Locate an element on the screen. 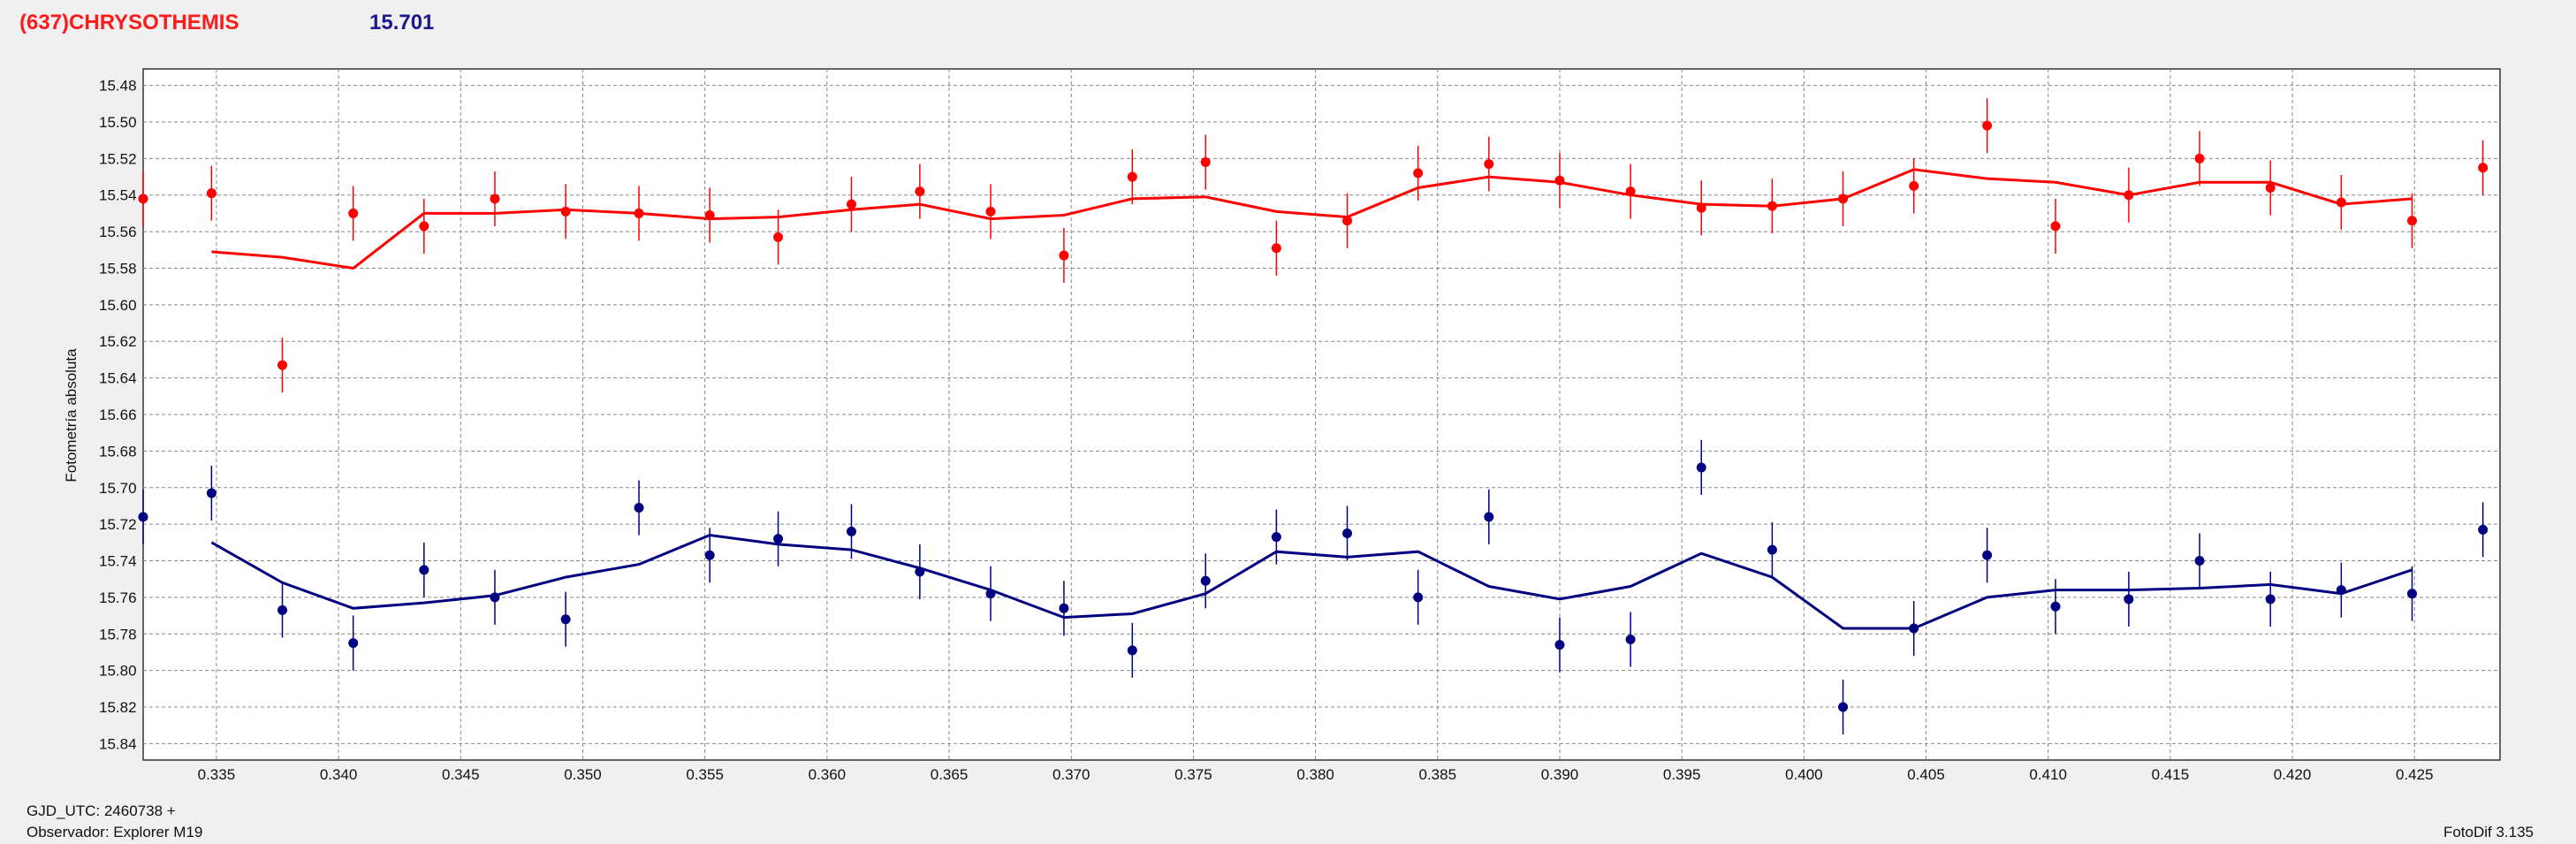  x-tick-label: 0.375 is located at coordinates (1193, 774).